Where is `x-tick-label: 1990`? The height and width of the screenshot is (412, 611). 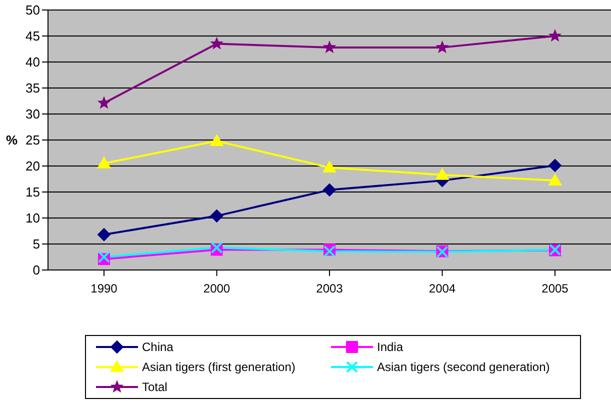 x-tick-label: 1990 is located at coordinates (104, 289).